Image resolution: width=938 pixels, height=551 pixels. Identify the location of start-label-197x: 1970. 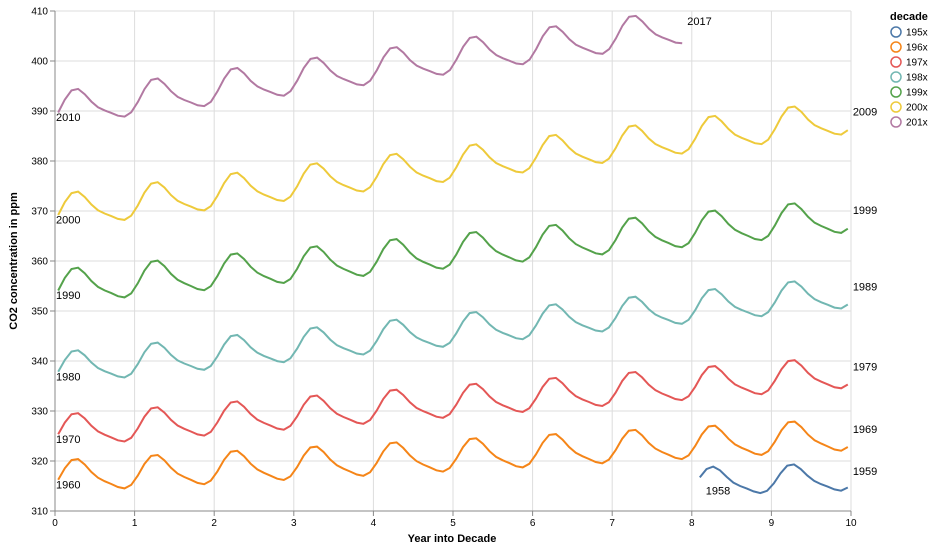
(68, 440).